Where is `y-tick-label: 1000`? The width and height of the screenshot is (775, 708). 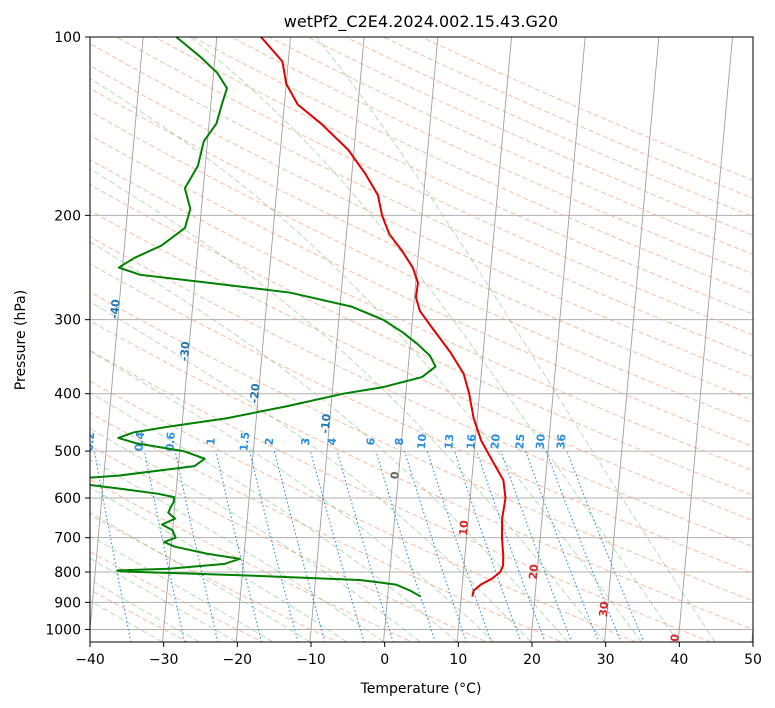
y-tick-label: 1000 is located at coordinates (63, 630).